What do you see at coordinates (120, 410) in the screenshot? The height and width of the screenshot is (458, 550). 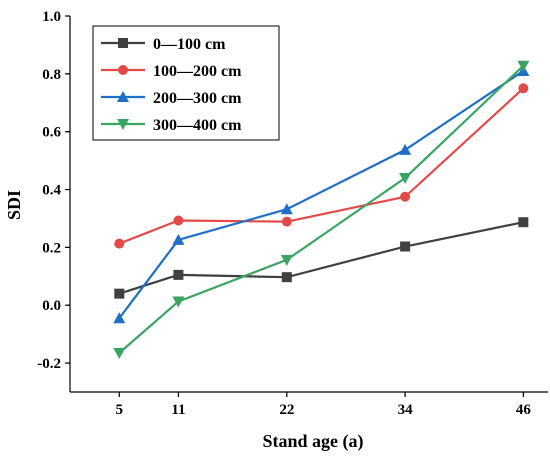 I see `x-tick-label: 5` at bounding box center [120, 410].